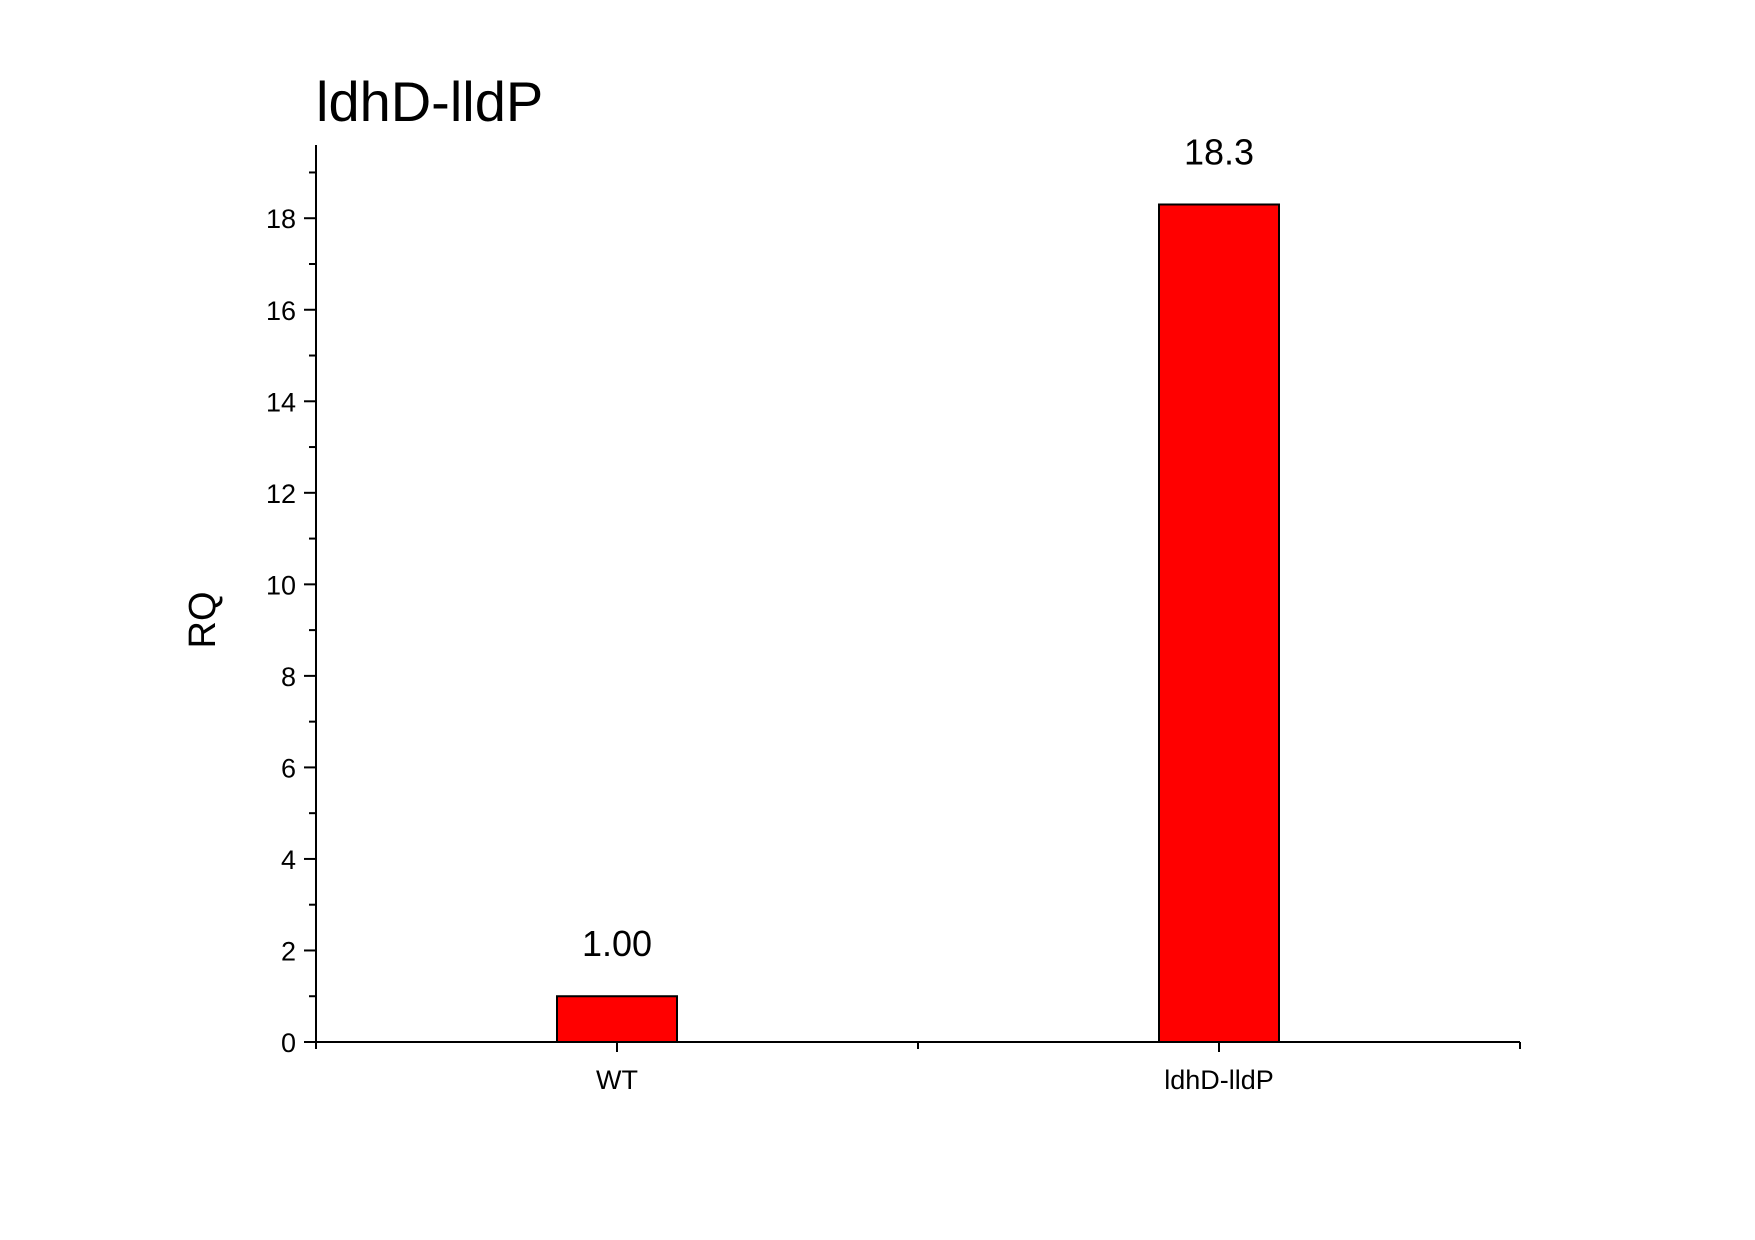  I want to click on x-tick-label-0: WT, so click(617, 1080).